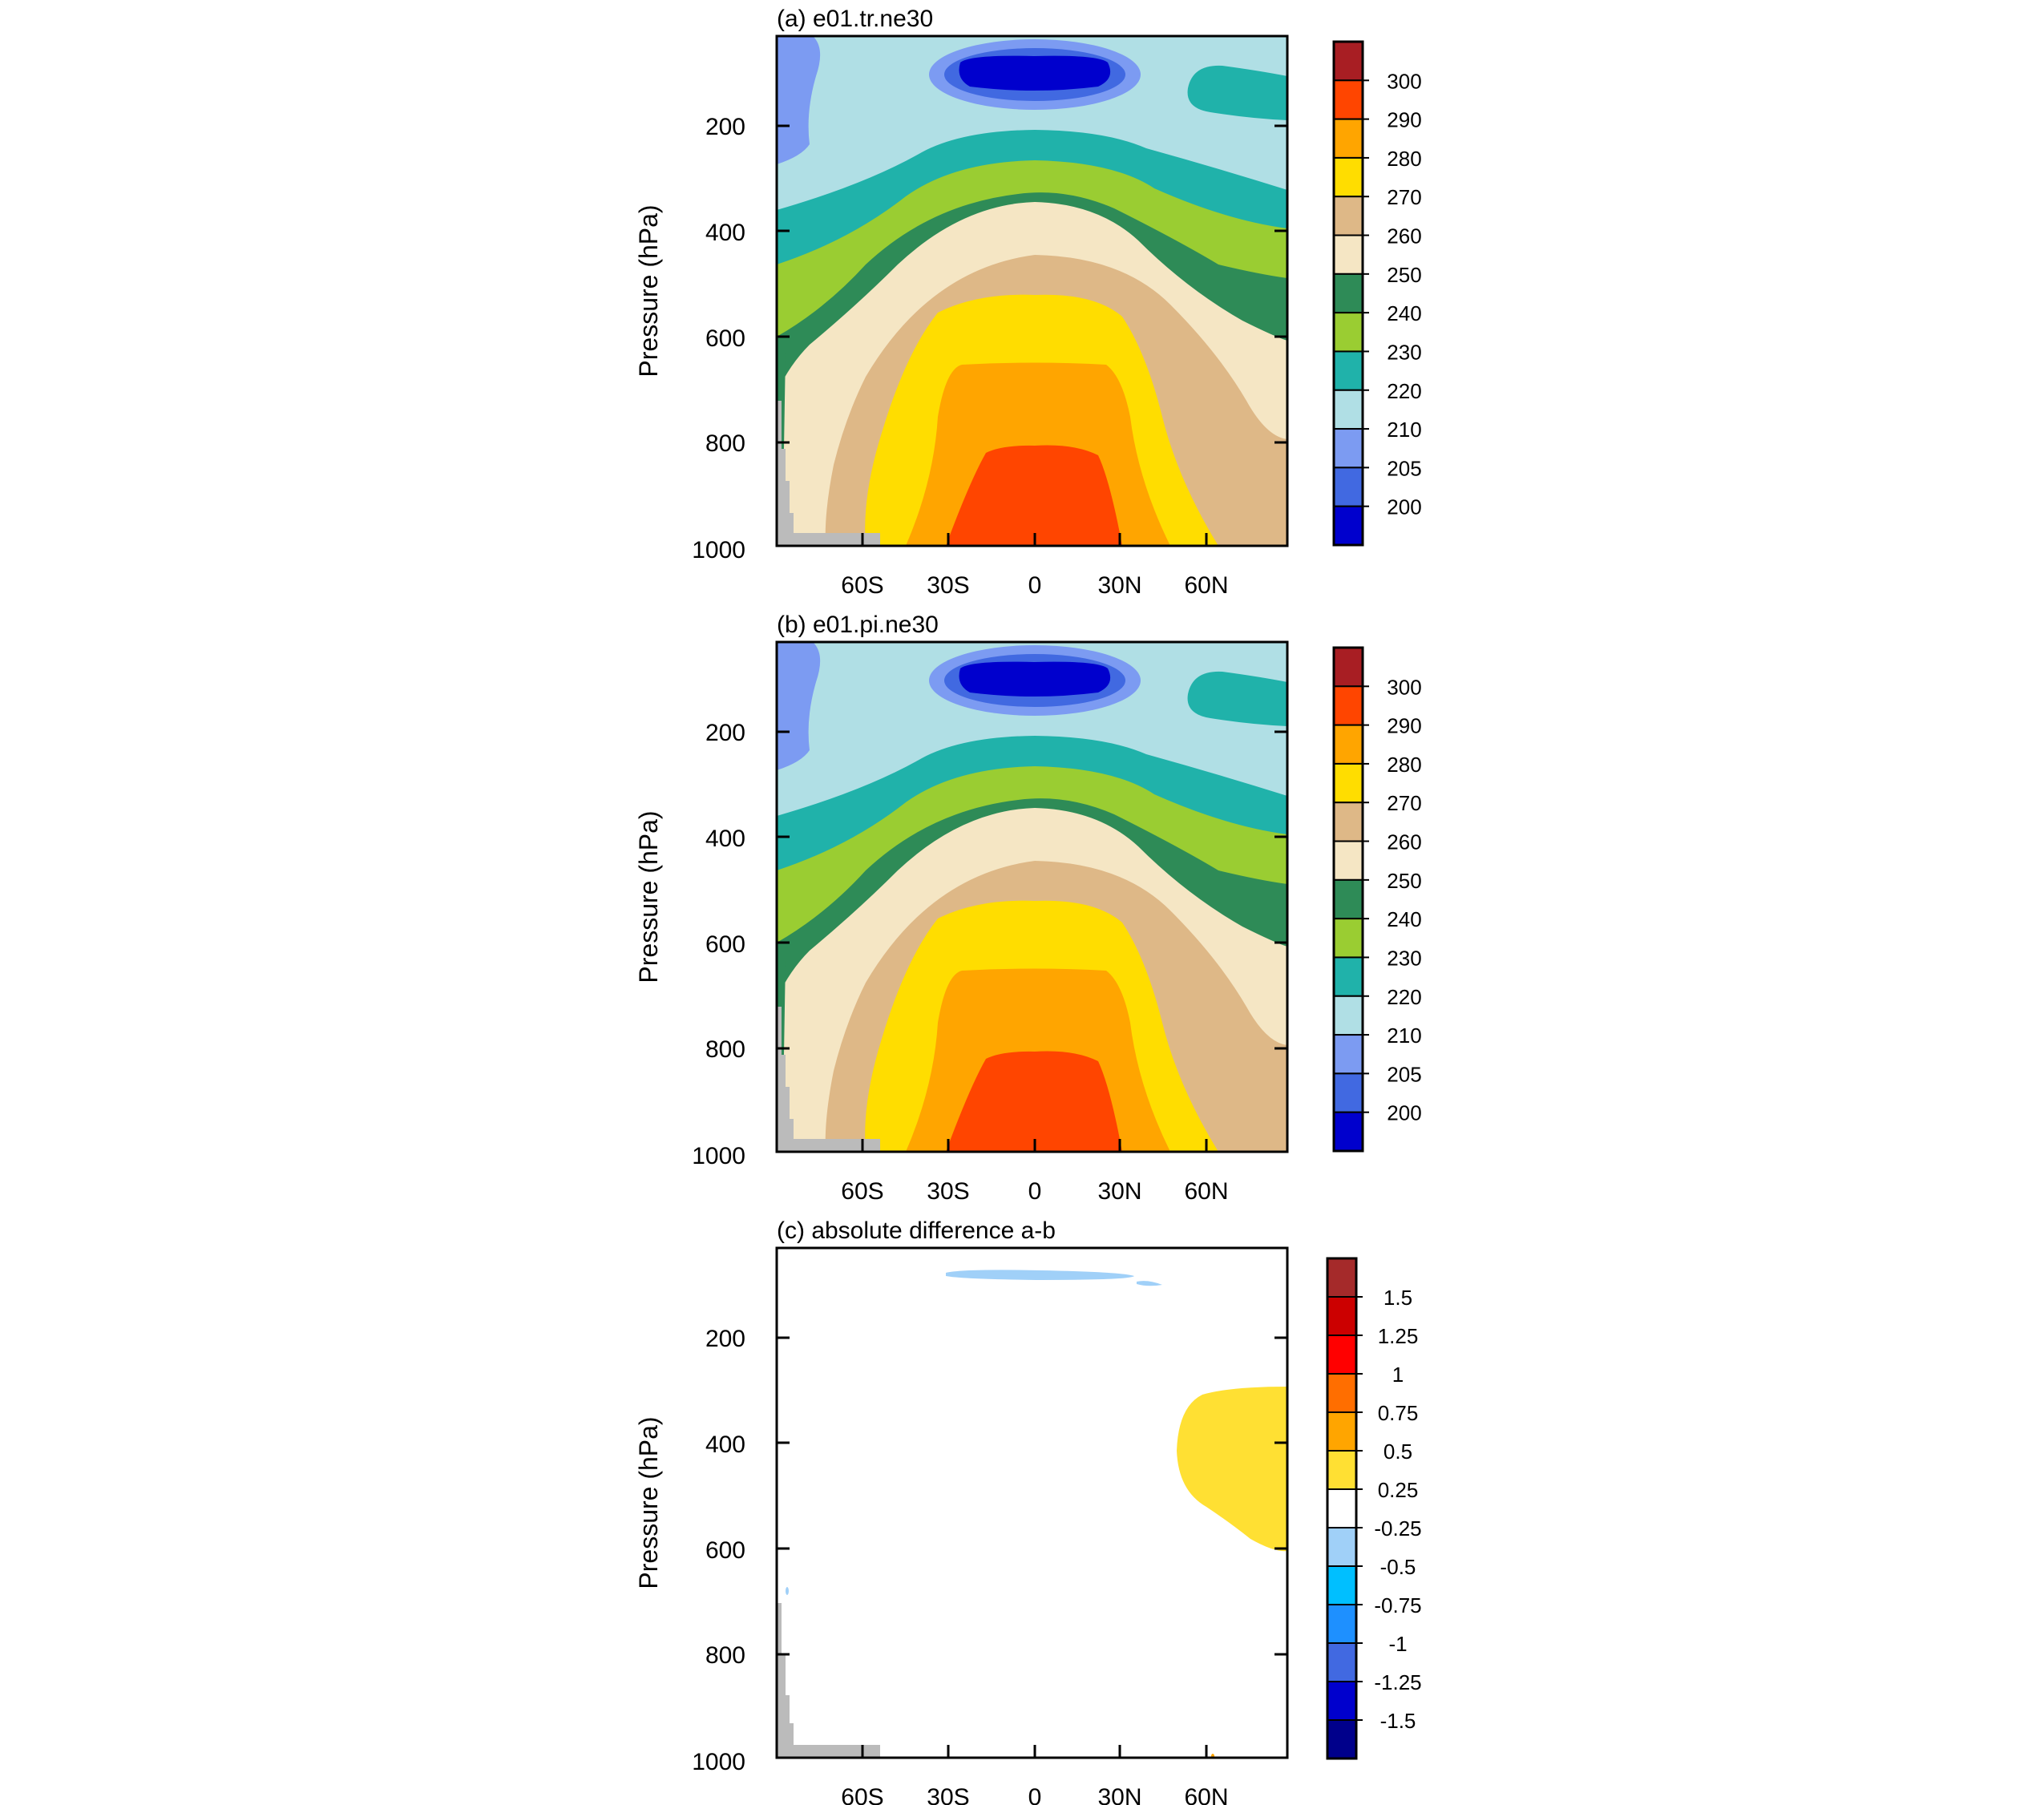 This screenshot has width=2044, height=1805. Describe the element at coordinates (1040, 1275) in the screenshot. I see `diff-negative-region` at that location.